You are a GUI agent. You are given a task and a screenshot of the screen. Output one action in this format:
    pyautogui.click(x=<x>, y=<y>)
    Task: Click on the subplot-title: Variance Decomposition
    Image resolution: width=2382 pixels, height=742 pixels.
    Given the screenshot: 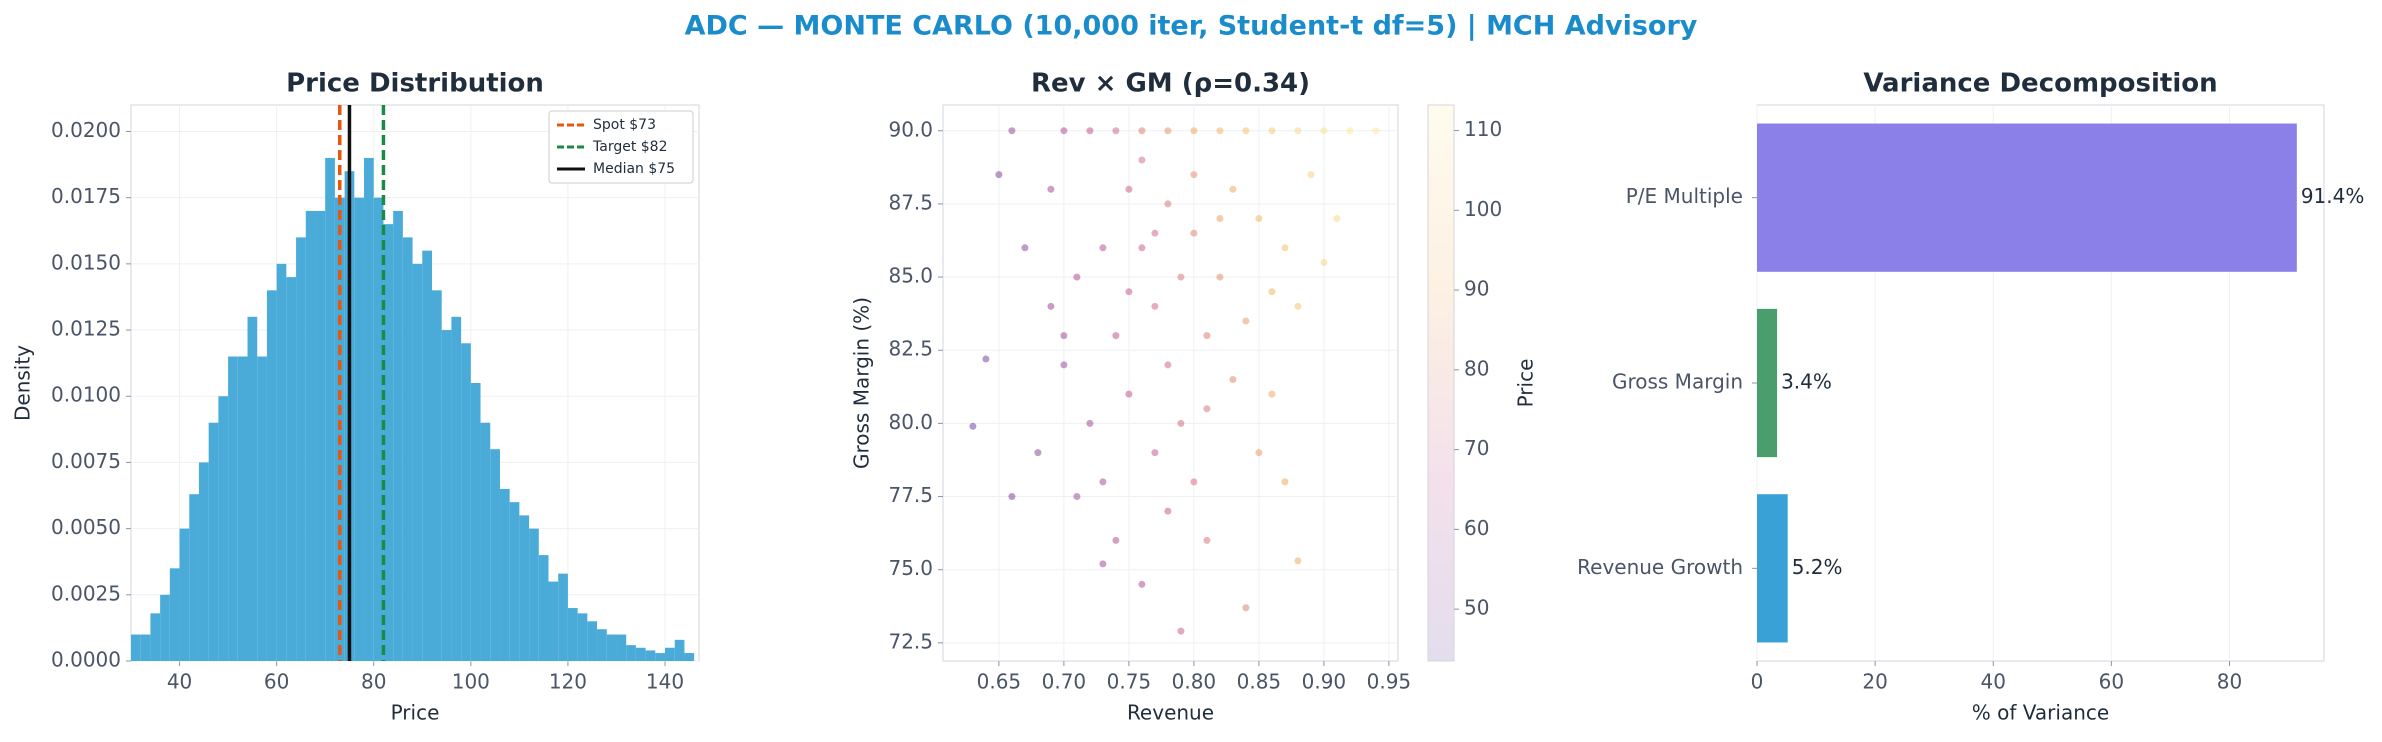 What is the action you would take?
    pyautogui.click(x=2040, y=84)
    